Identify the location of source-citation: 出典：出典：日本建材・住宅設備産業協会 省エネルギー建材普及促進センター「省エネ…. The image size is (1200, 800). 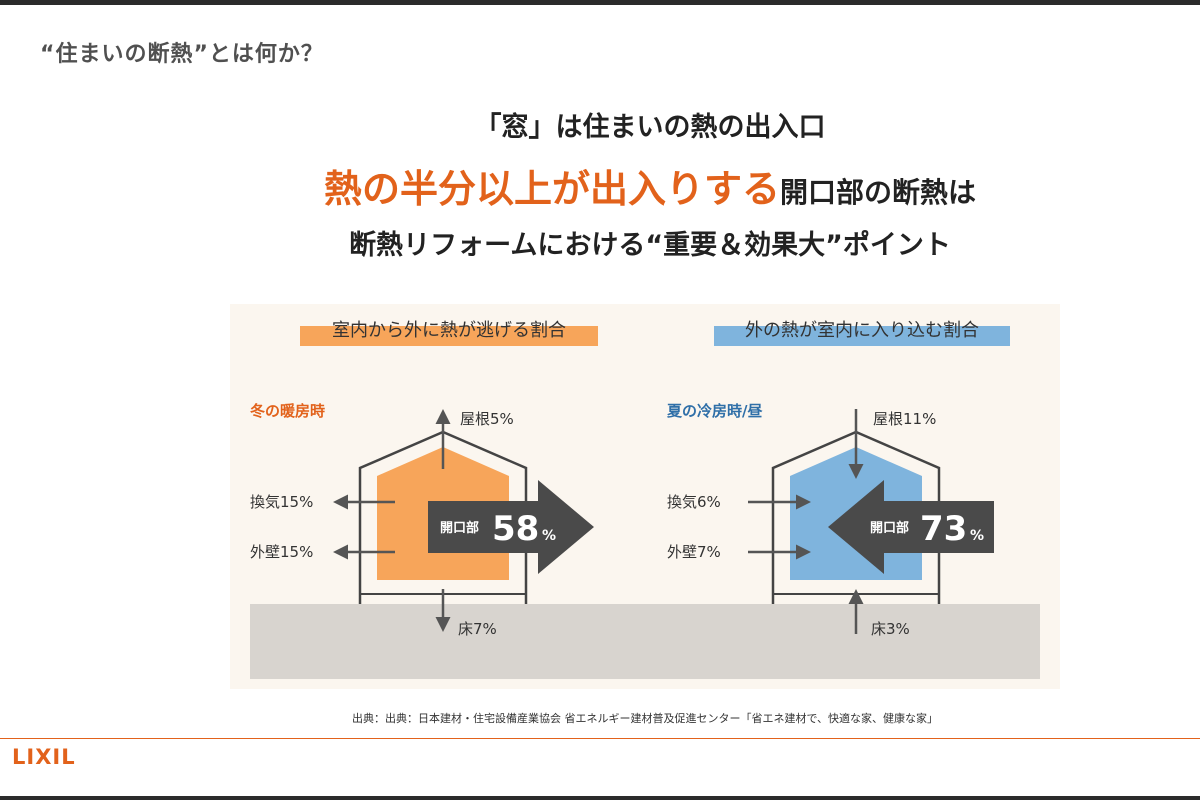
(645, 718).